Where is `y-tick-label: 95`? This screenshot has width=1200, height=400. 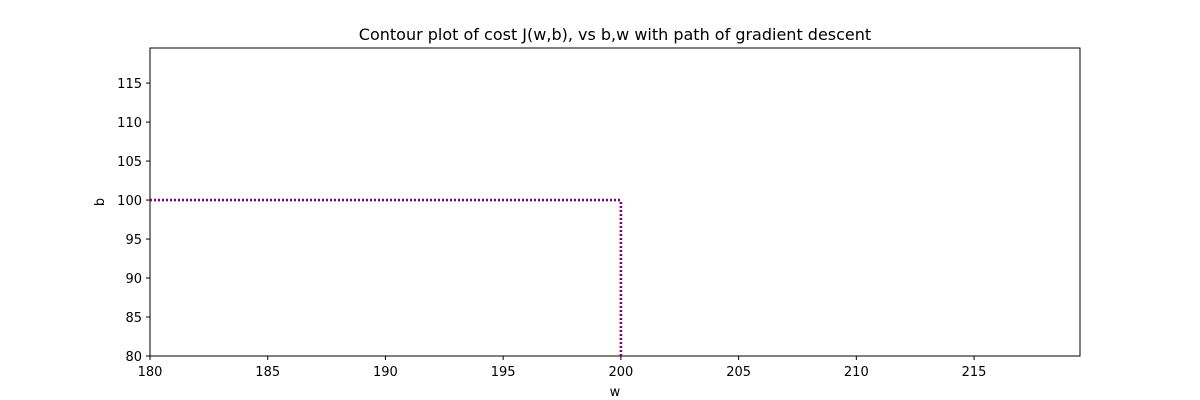 y-tick-label: 95 is located at coordinates (133, 240).